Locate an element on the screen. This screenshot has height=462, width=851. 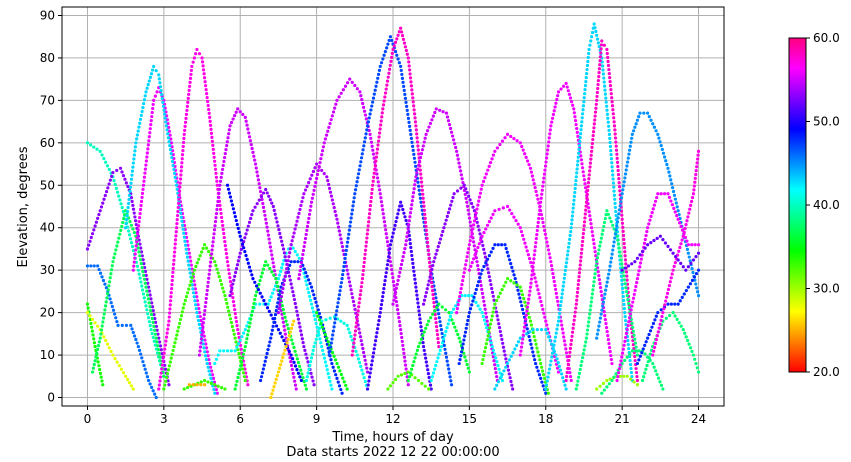
x-tick-label: 24 is located at coordinates (698, 419).